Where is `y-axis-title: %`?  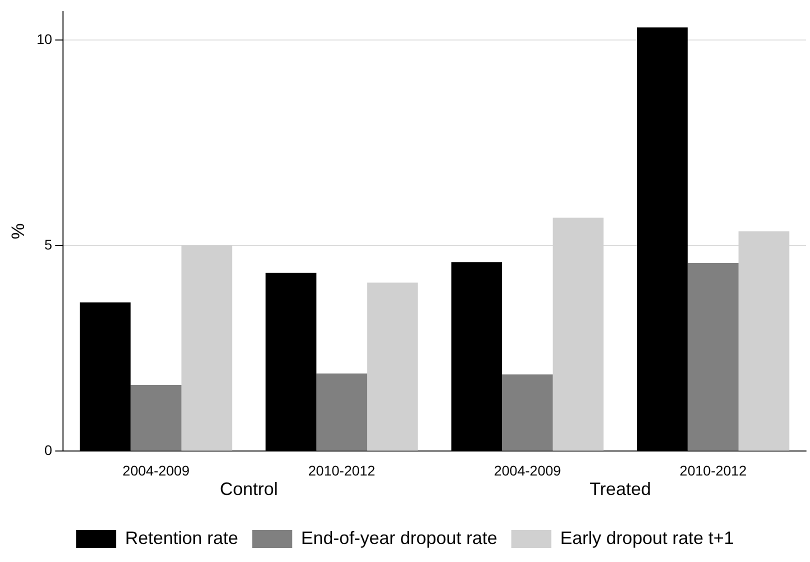
y-axis-title: % is located at coordinates (18, 231).